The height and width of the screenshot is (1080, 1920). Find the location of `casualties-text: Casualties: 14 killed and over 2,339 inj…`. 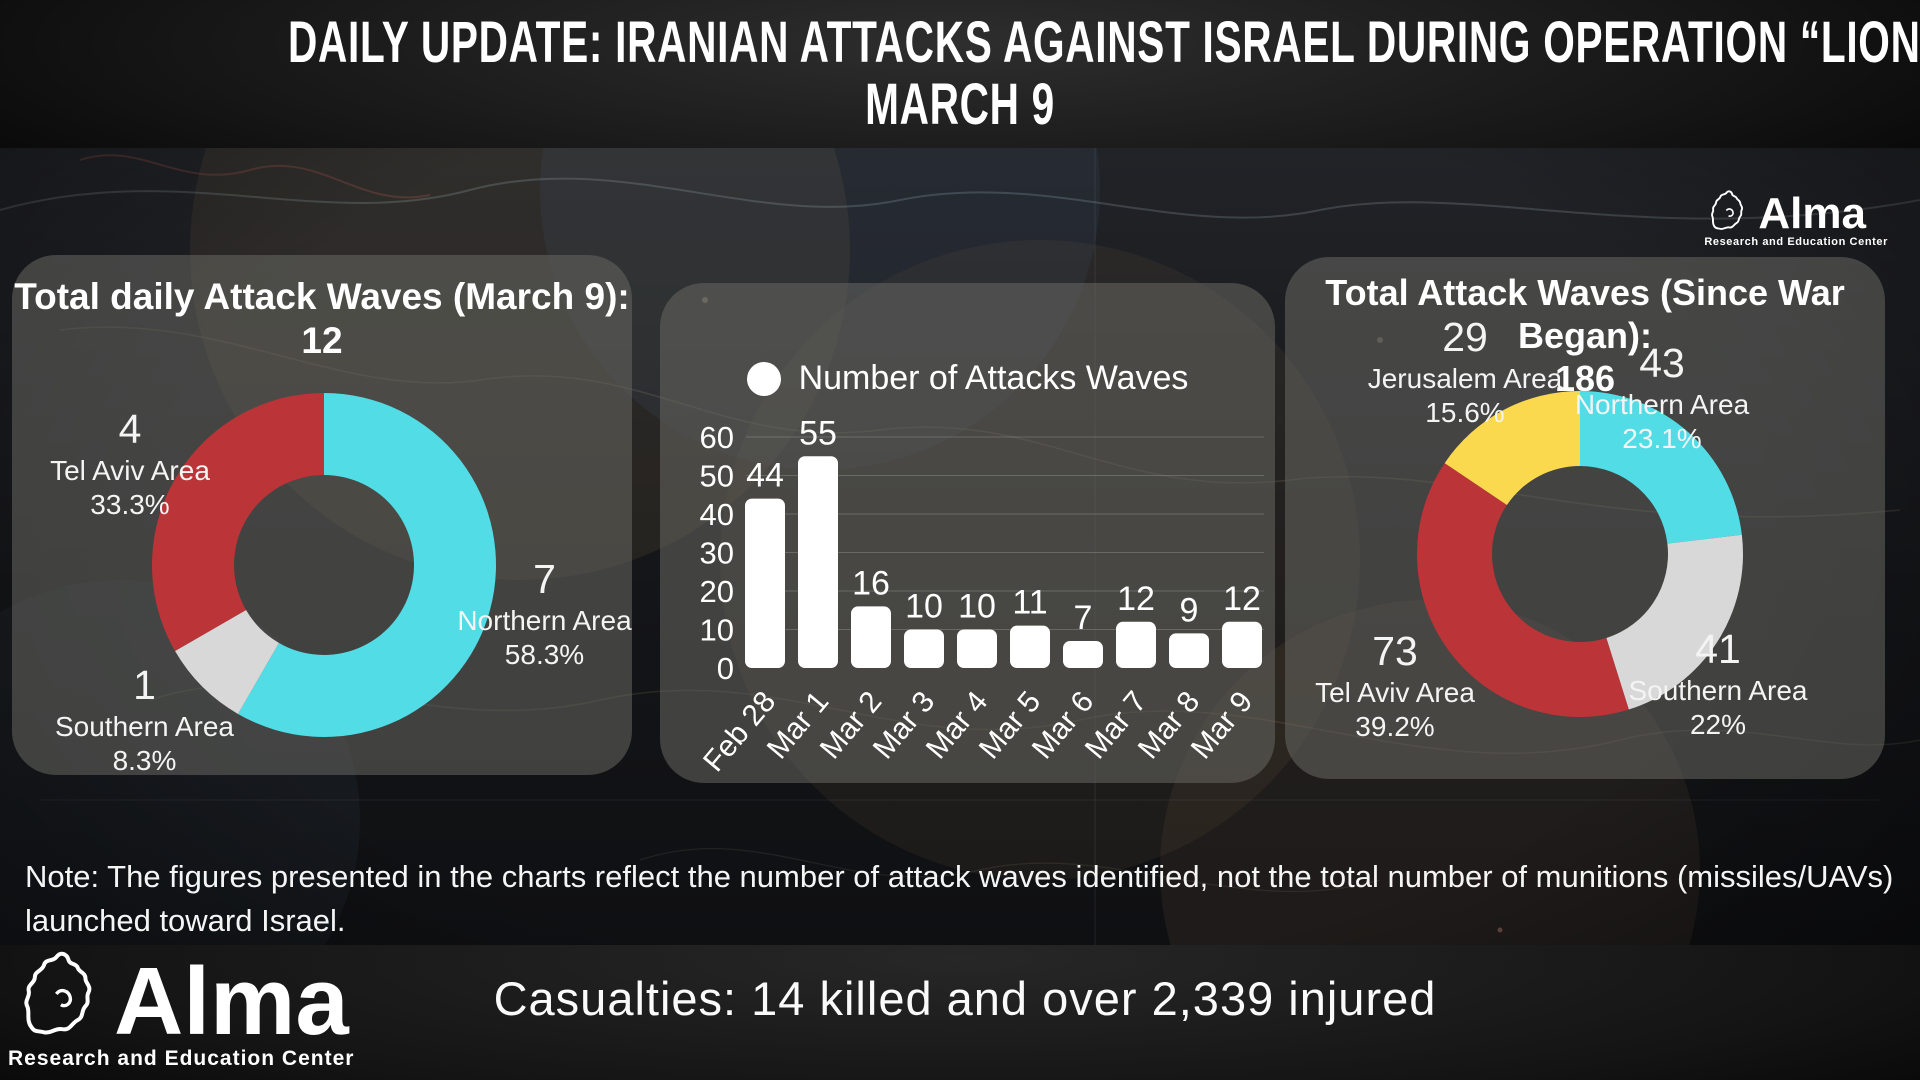

casualties-text: Casualties: 14 killed and over 2,339 inj… is located at coordinates (965, 998).